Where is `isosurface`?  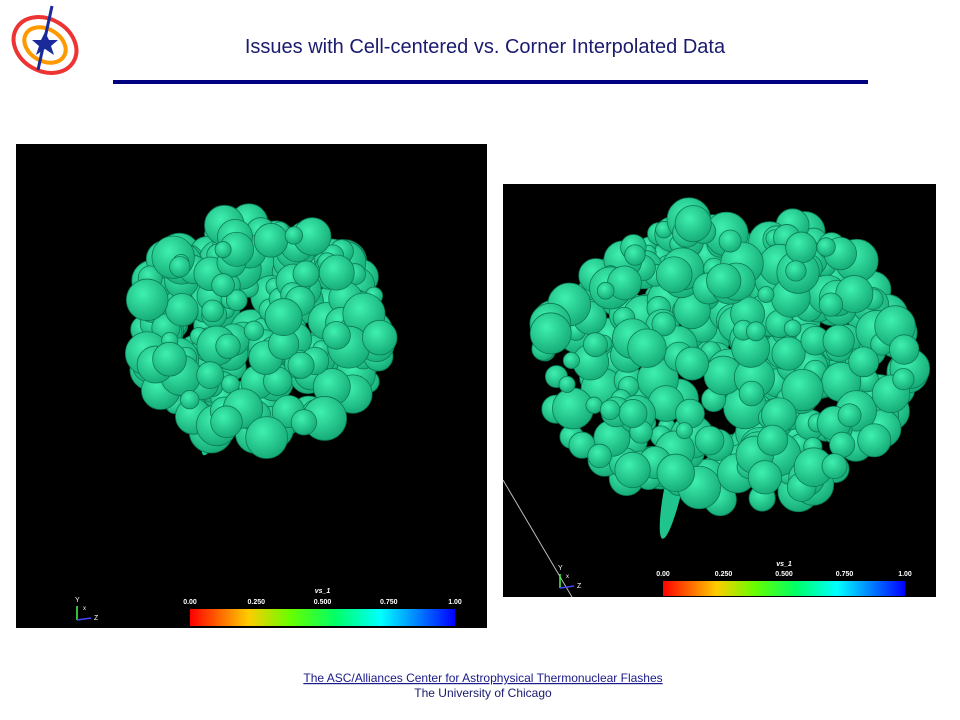 isosurface is located at coordinates (261, 331).